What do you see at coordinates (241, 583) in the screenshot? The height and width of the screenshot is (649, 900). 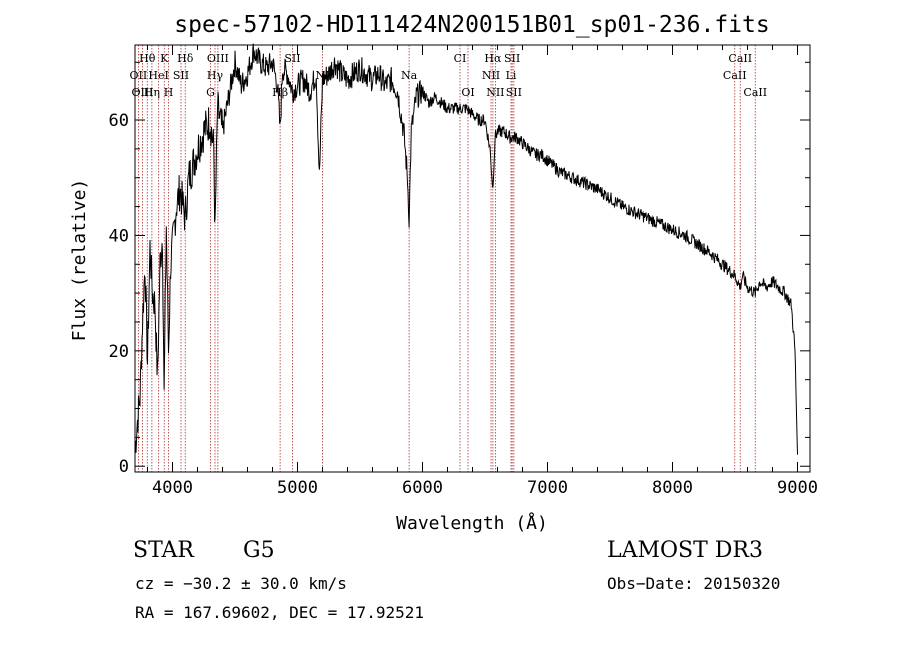 I see `redshift-cz: cz = −30.2 ± 30.0 km/s` at bounding box center [241, 583].